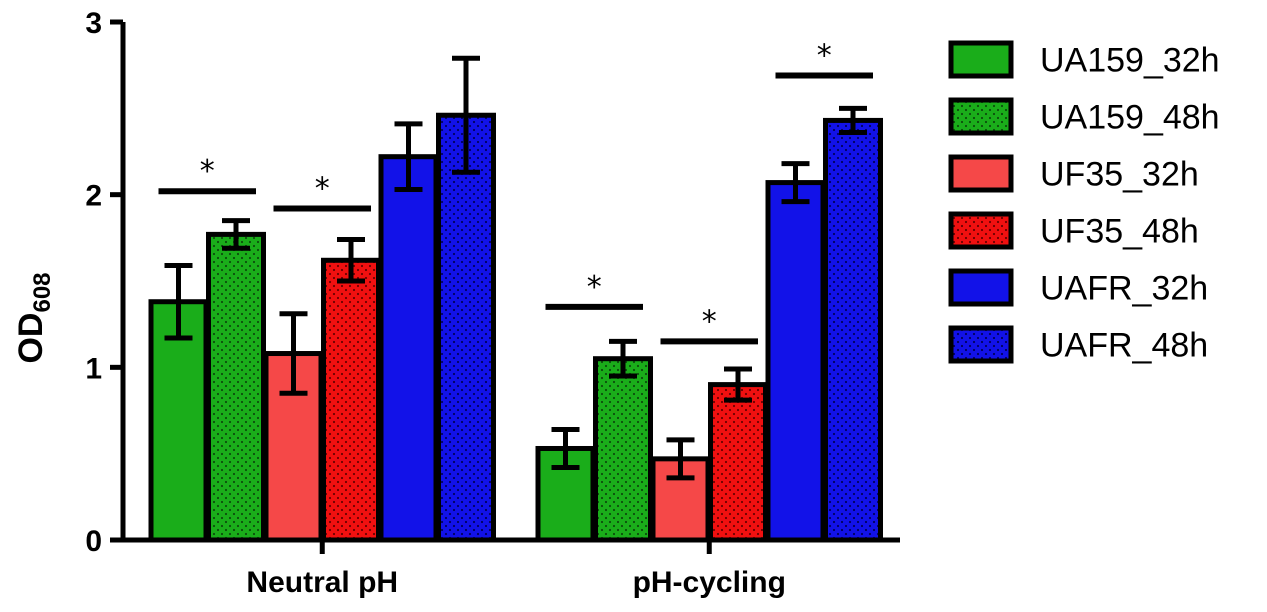 The height and width of the screenshot is (612, 1267). Describe the element at coordinates (93, 368) in the screenshot. I see `y-tick-label-1: 1` at that location.